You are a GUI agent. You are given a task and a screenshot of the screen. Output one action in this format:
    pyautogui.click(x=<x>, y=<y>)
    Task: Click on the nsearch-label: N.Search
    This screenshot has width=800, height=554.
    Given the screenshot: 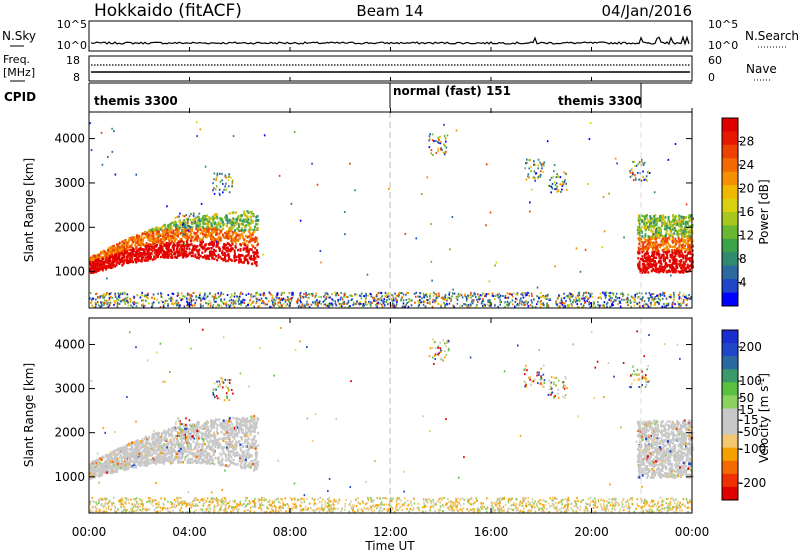 What is the action you would take?
    pyautogui.click(x=772, y=36)
    